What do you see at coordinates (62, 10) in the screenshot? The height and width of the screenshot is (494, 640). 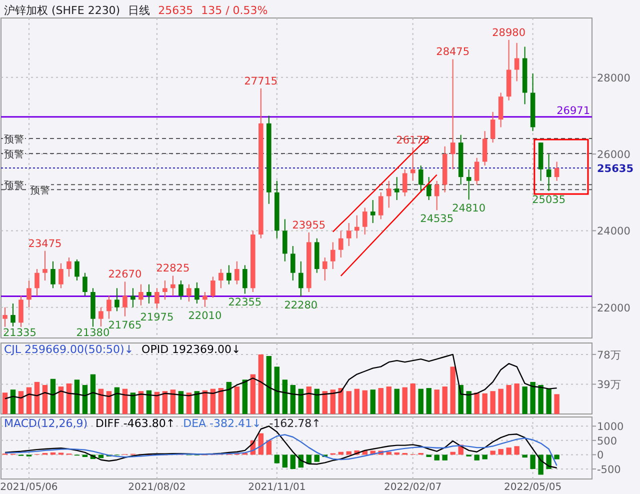 I see `chart-title: 沪锌加权 (SHFE 2230)` at bounding box center [62, 10].